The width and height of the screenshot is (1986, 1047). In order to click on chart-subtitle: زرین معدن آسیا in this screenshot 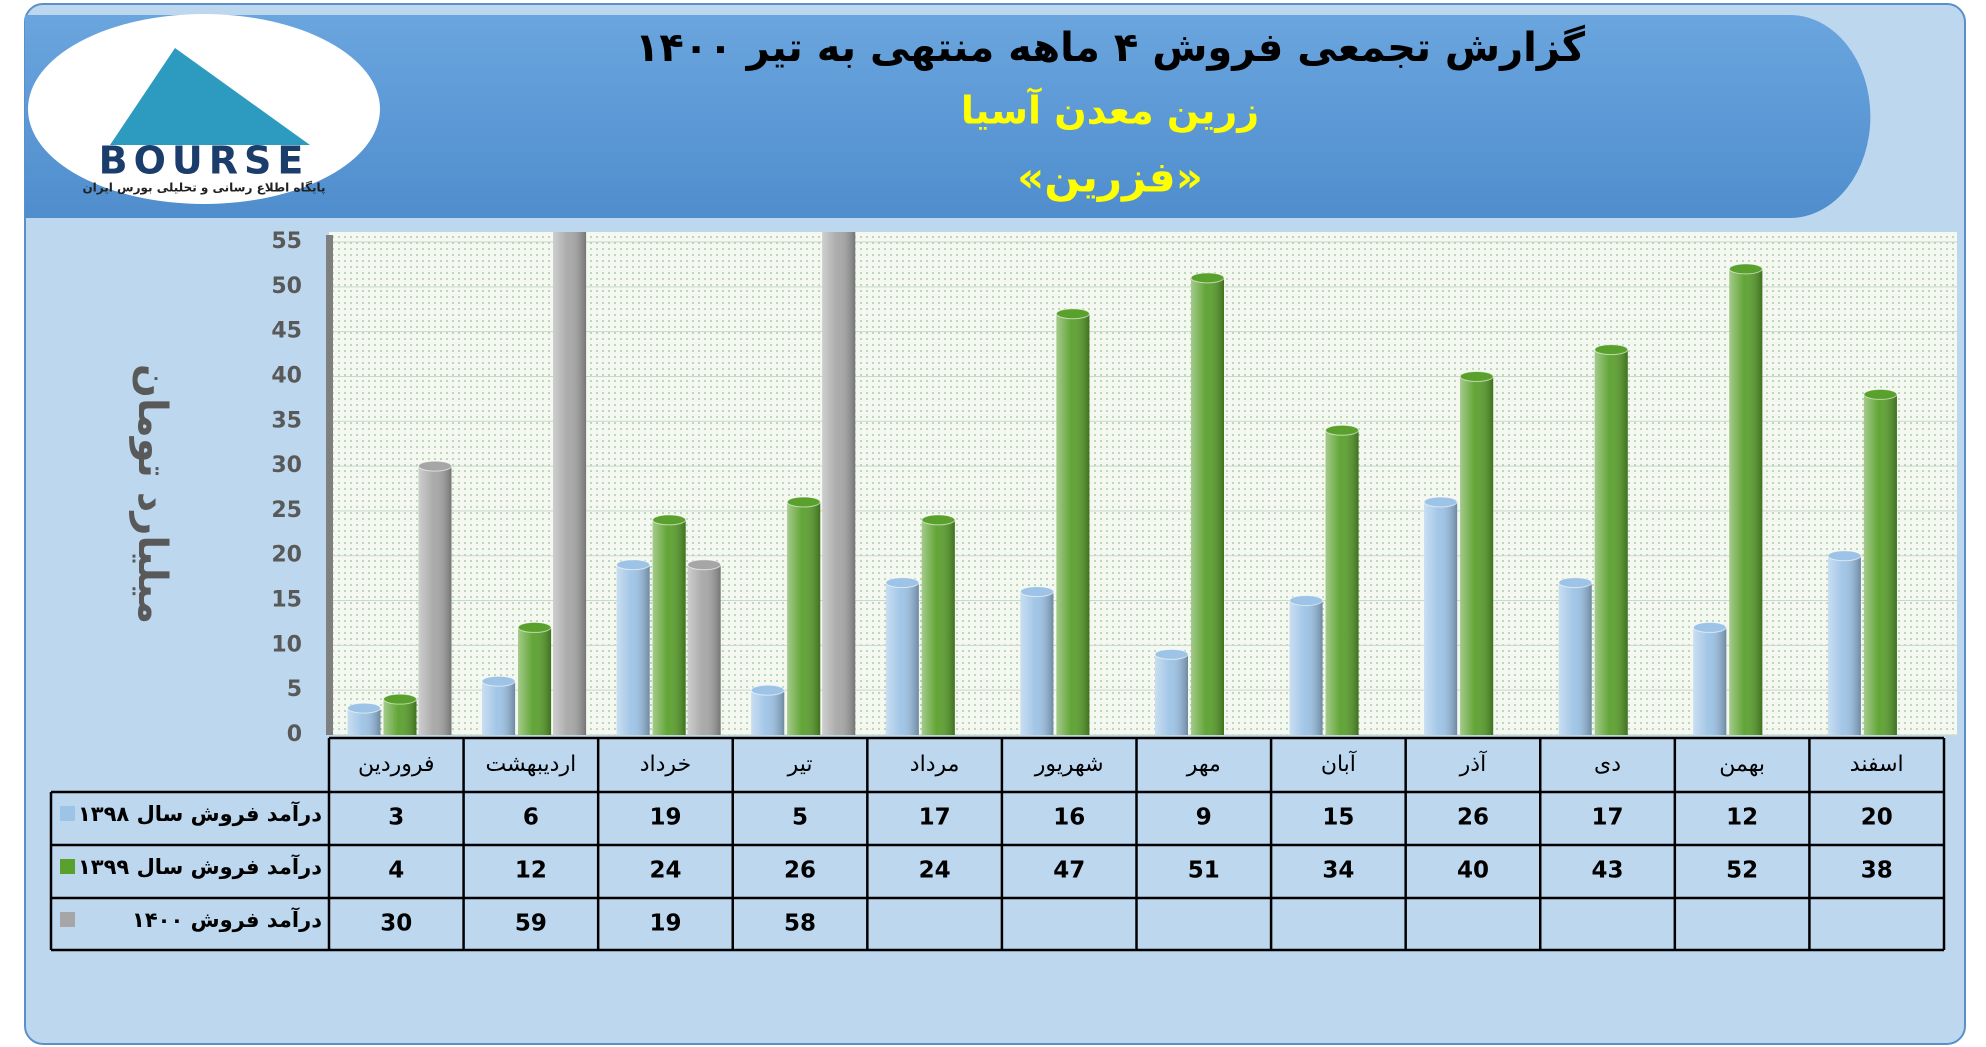, I will do `click(1110, 110)`.